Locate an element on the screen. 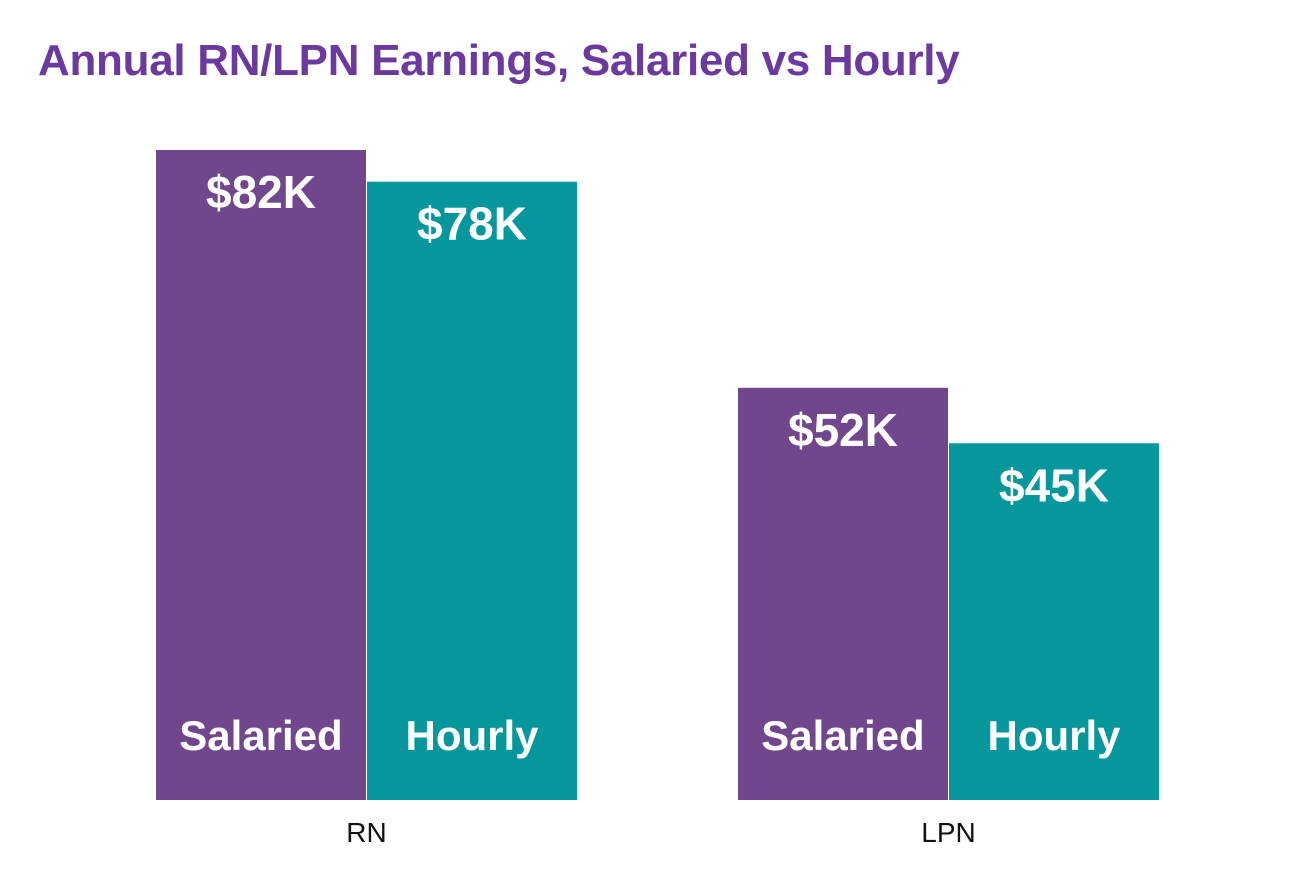  bar-value-label-rn-hourly: $78K is located at coordinates (472, 224).